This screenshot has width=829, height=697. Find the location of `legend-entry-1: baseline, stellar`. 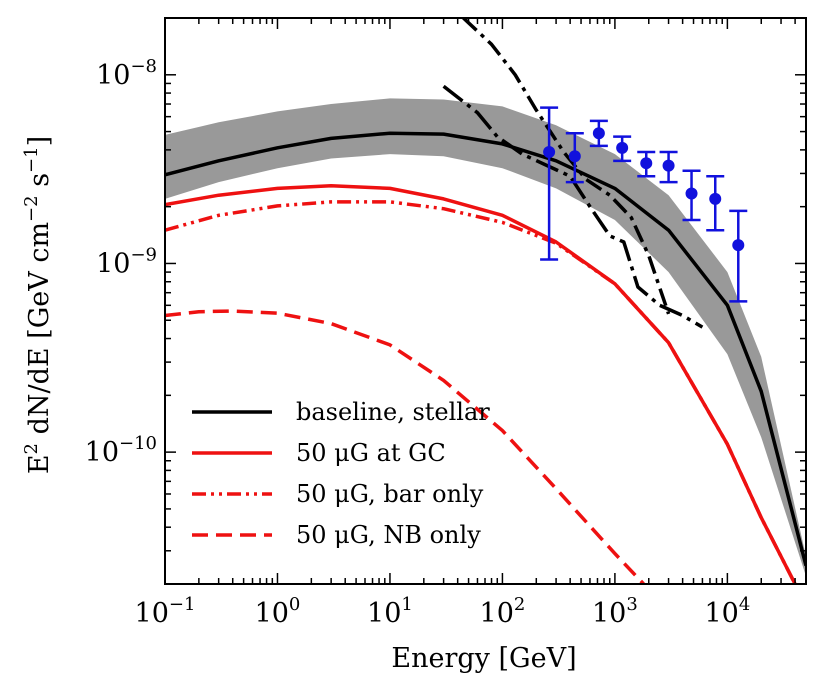

legend-entry-1: baseline, stellar is located at coordinates (341, 412).